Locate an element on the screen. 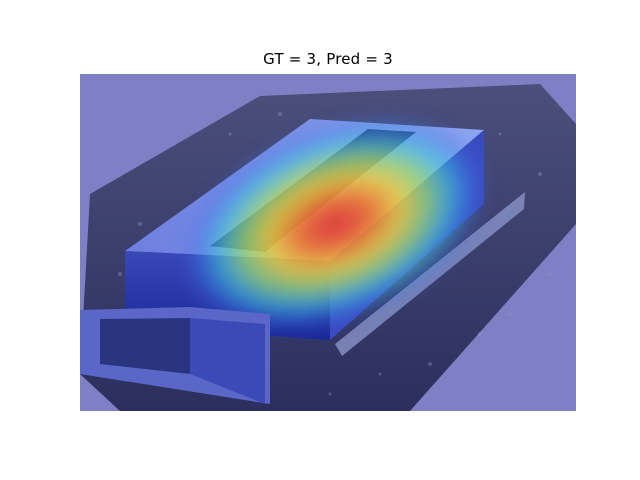 This screenshot has width=640, height=480. lower-box-cavity is located at coordinates (145, 346).